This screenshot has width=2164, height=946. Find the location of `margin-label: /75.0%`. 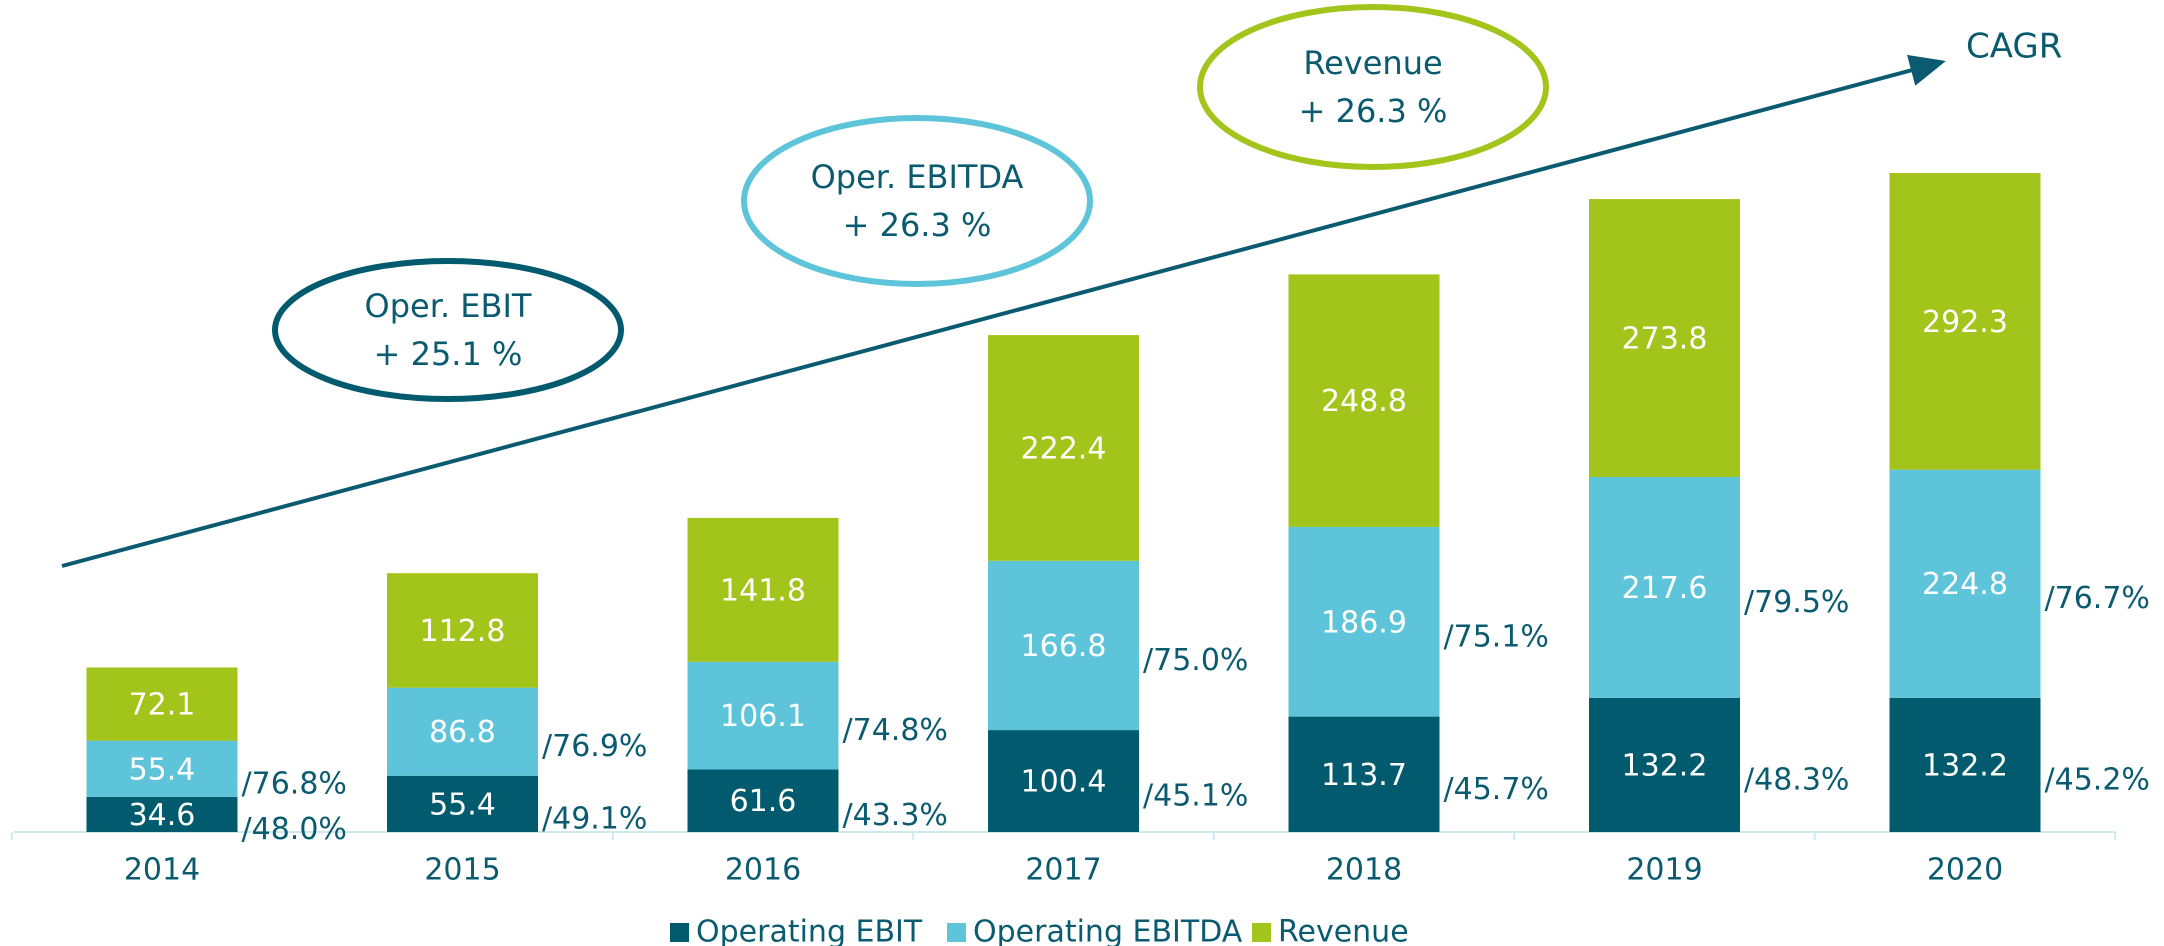

margin-label: /75.0% is located at coordinates (1195, 660).